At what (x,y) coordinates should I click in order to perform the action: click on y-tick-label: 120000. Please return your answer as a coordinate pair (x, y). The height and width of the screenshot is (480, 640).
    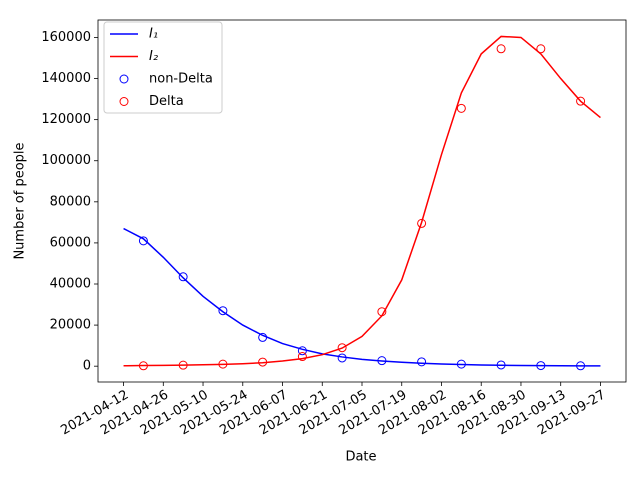
    Looking at the image, I should click on (66, 119).